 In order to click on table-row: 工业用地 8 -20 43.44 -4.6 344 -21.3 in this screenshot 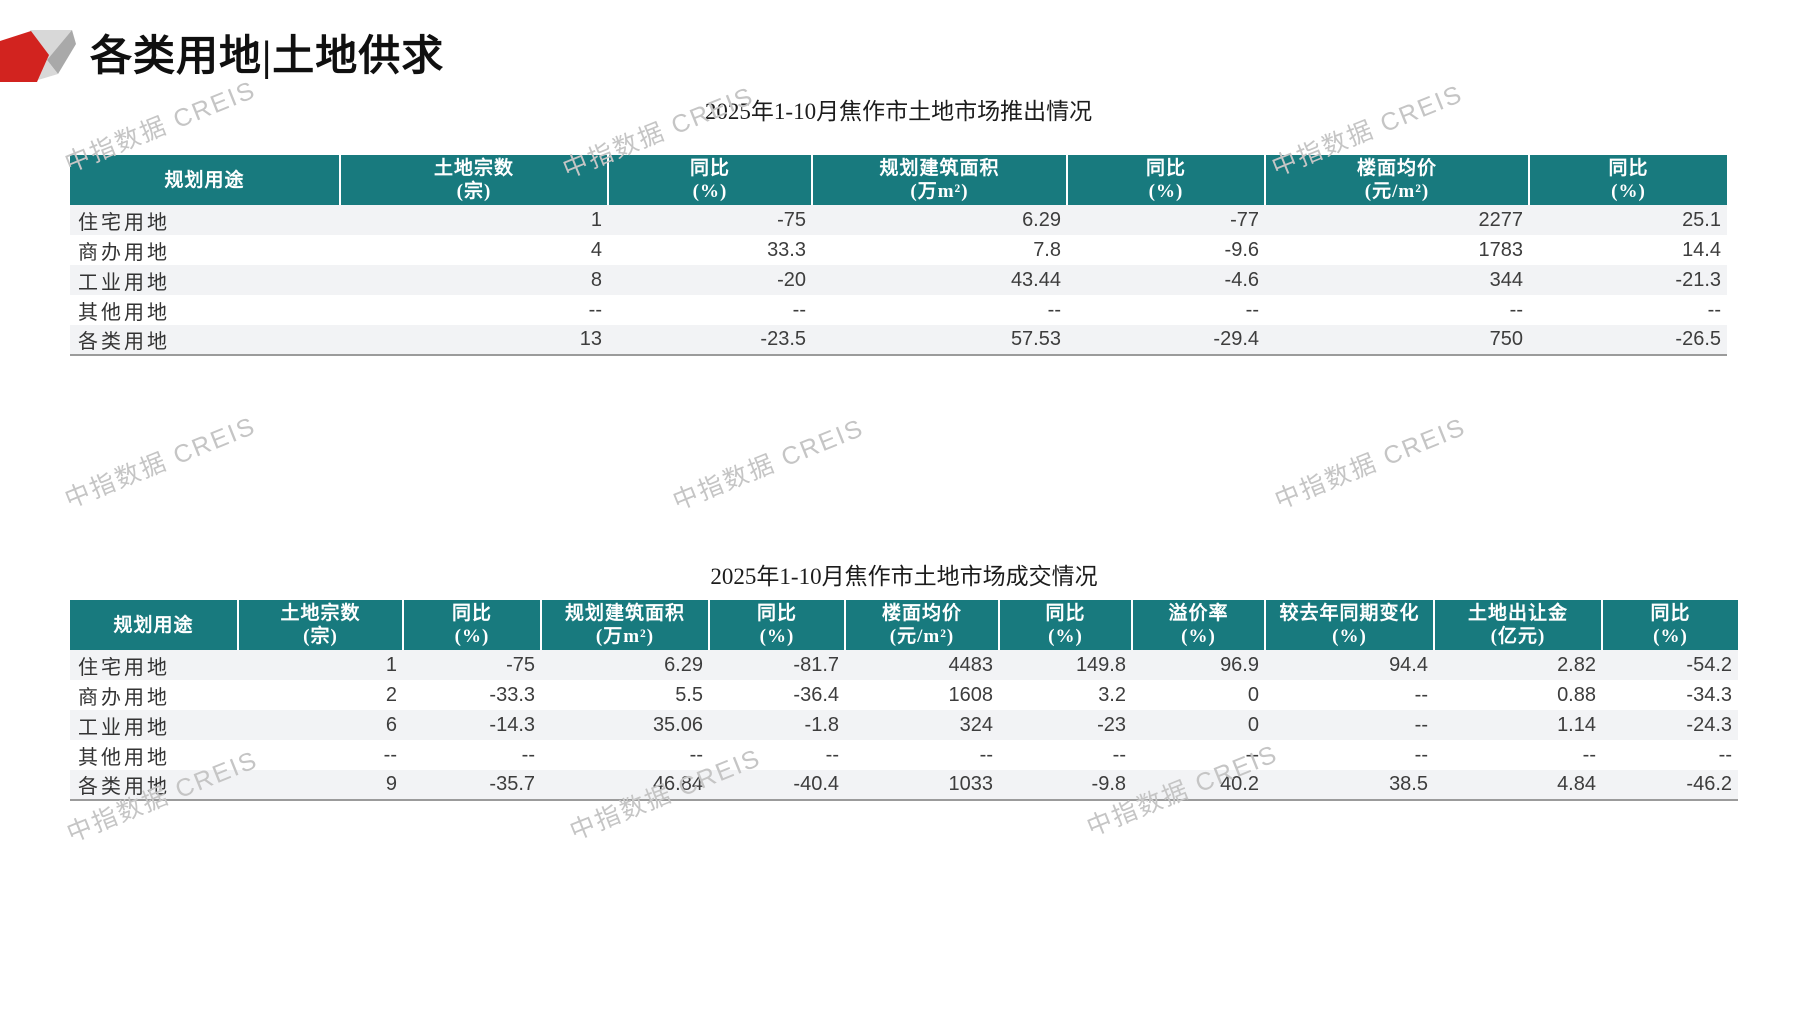, I will do `click(898, 280)`.